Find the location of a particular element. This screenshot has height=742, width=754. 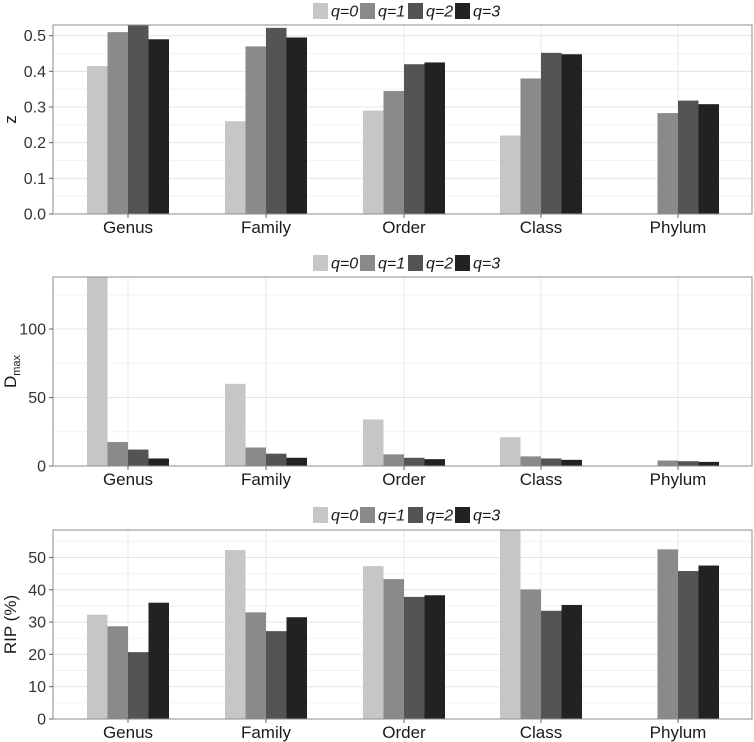

y-axis-label: RIP (%) is located at coordinates (10, 624).